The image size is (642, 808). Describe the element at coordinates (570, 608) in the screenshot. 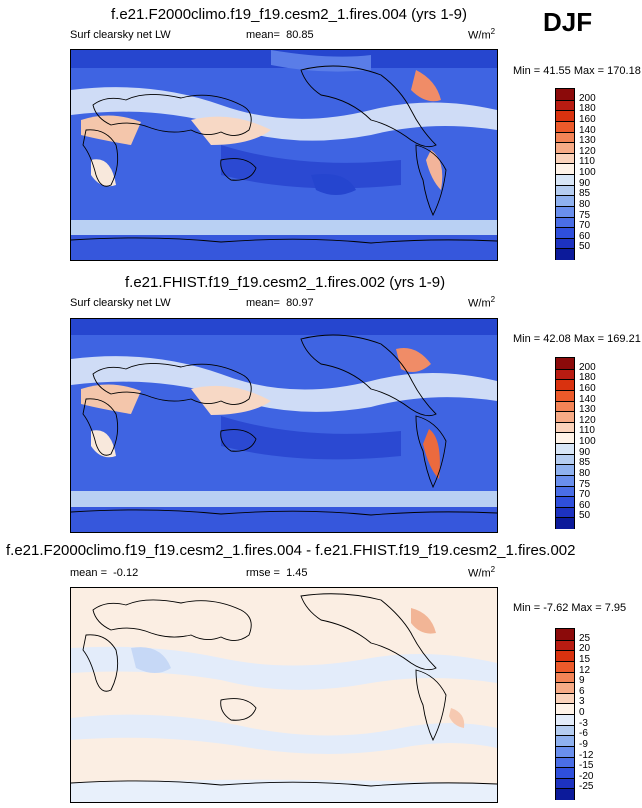

I see `panel3-minmax: Min = -7.62 Max = 7.95` at that location.